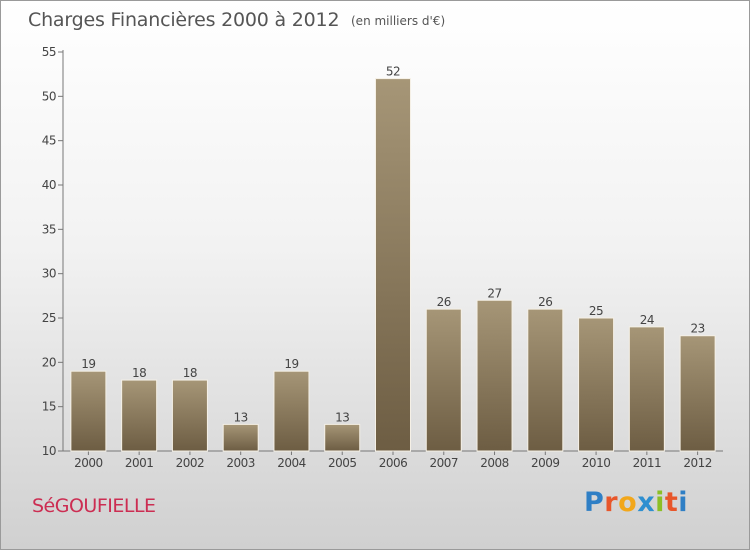  What do you see at coordinates (49, 96) in the screenshot?
I see `y-tick-label: 50` at bounding box center [49, 96].